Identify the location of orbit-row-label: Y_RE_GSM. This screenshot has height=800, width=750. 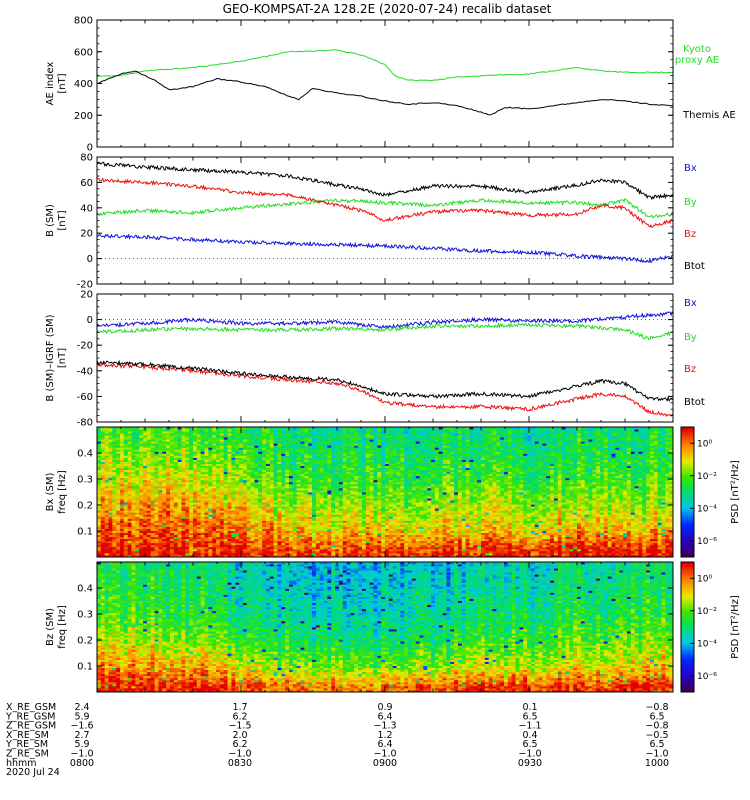
(30, 716).